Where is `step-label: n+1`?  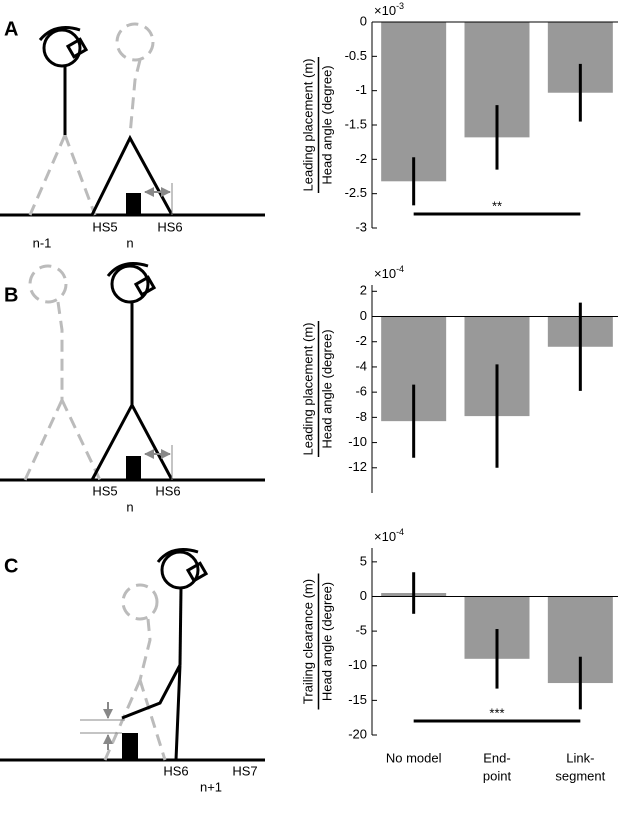
step-label: n+1 is located at coordinates (211, 786).